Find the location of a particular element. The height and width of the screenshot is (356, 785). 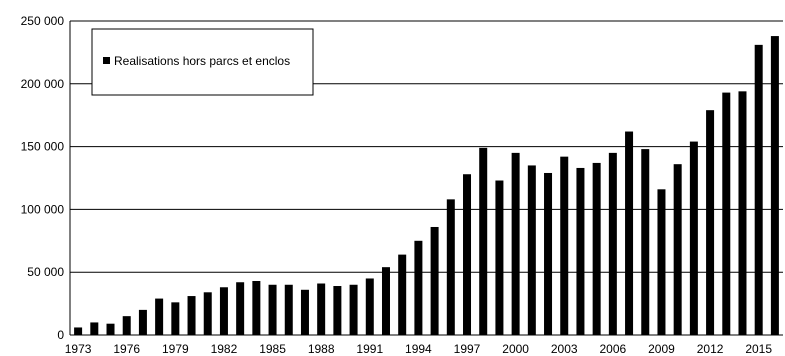

y-tick-label: 200 000 is located at coordinates (43, 84).